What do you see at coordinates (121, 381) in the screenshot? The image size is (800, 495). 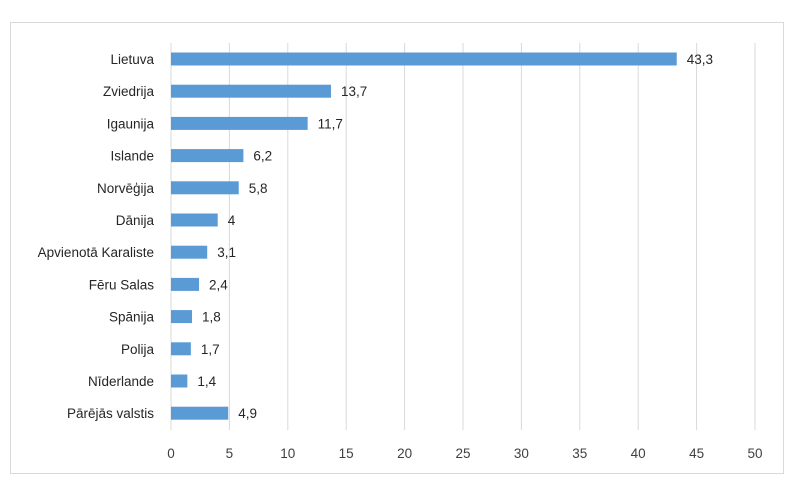 I see `category-label: Nīderlande` at bounding box center [121, 381].